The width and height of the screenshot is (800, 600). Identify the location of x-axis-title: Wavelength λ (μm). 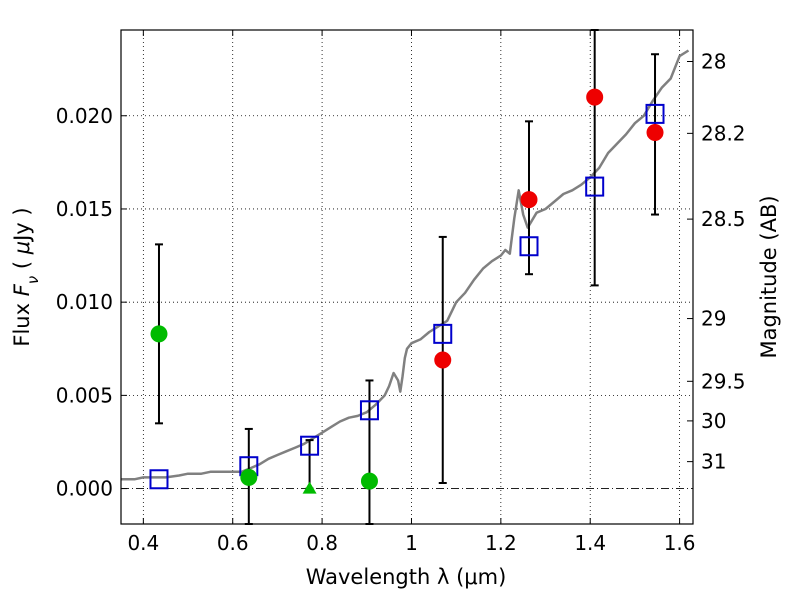
(406, 577).